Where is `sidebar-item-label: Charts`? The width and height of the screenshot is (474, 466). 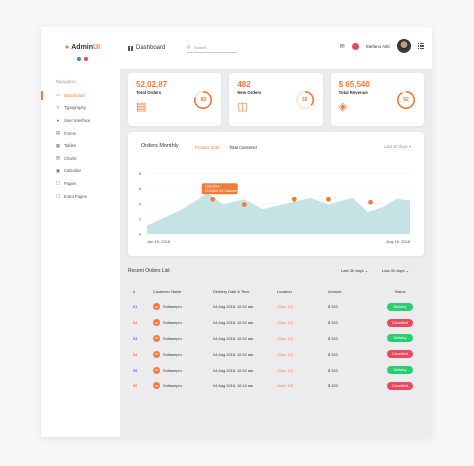 sidebar-item-label: Charts is located at coordinates (70, 158).